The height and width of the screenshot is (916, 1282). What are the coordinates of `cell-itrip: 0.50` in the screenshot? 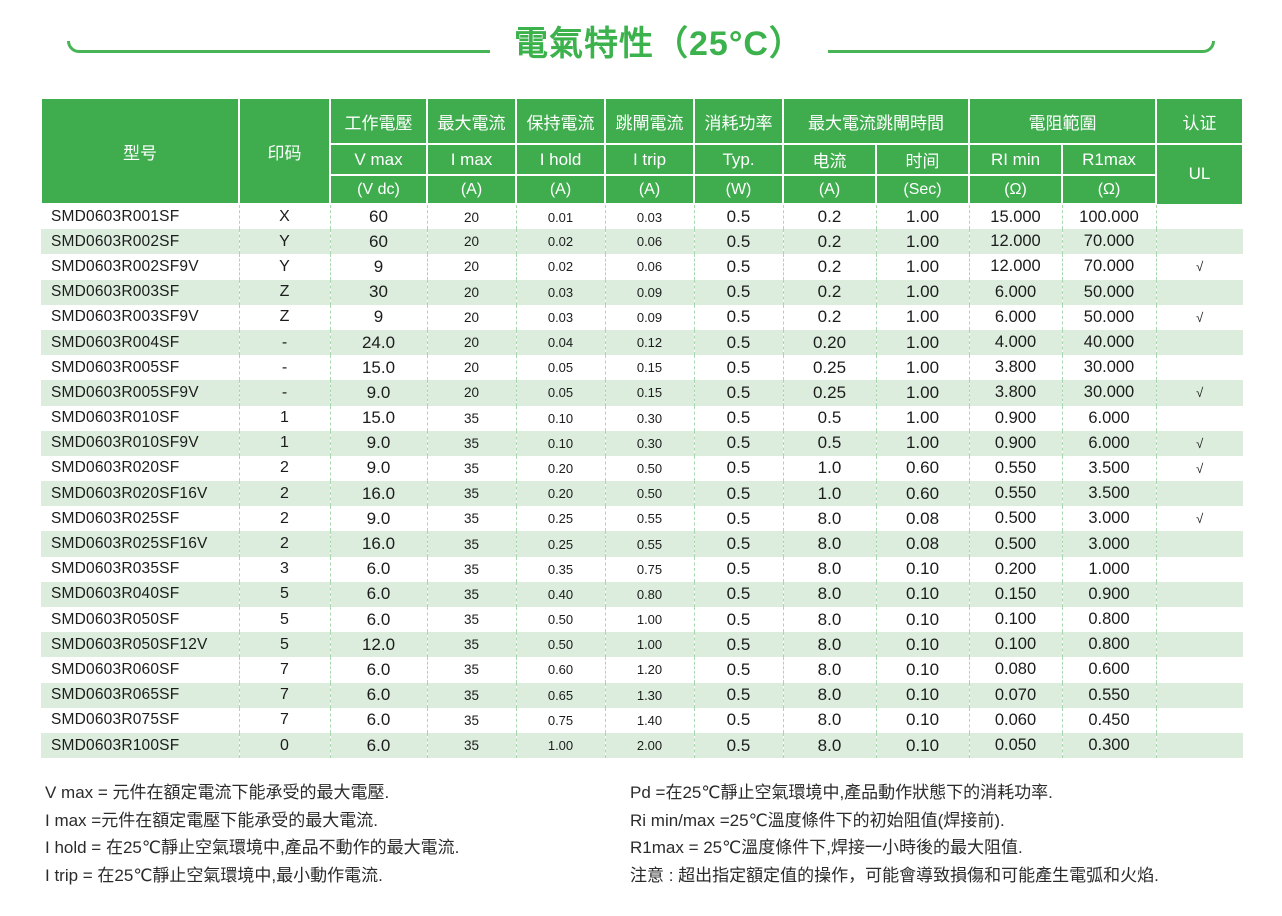 It's located at (650, 494).